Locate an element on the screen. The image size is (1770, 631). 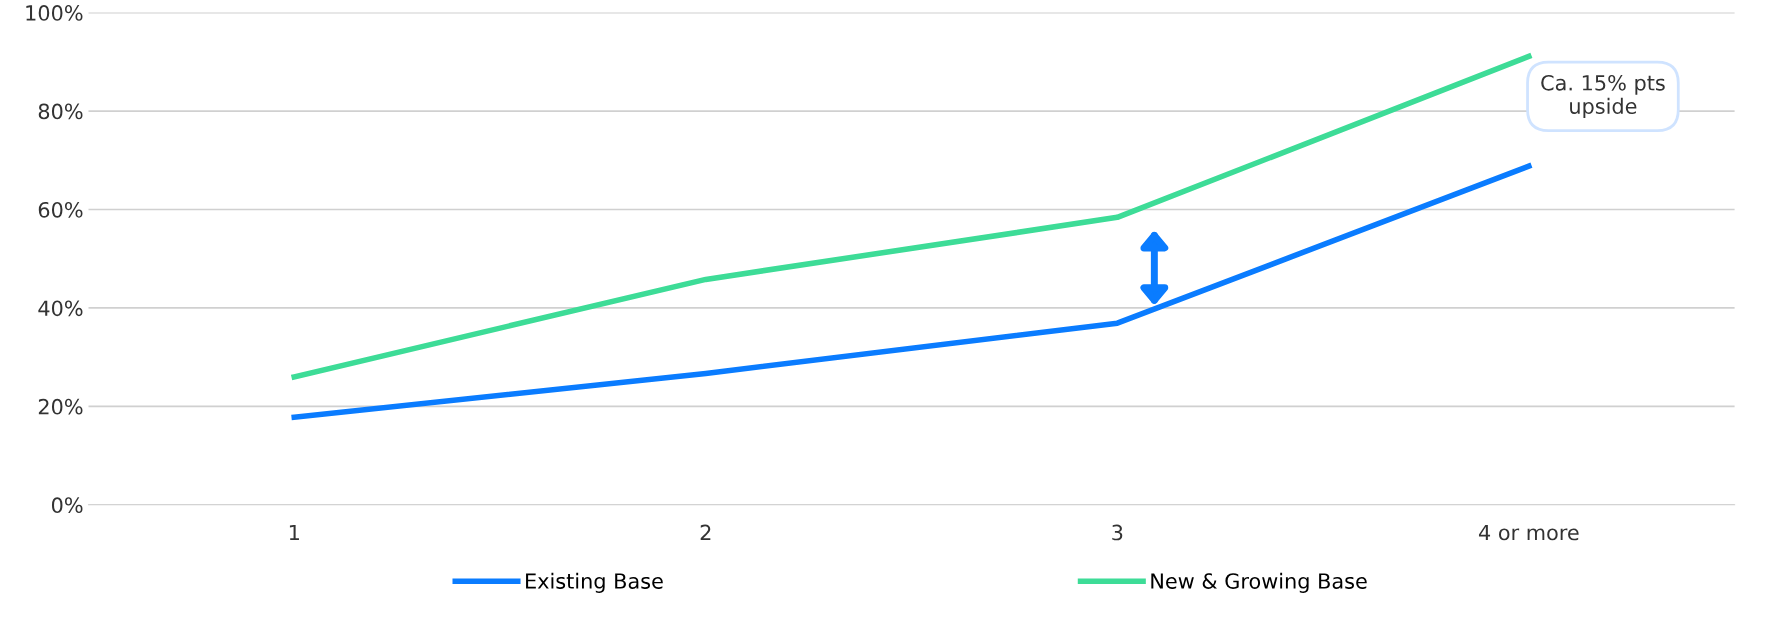
x-tick-label: 3 is located at coordinates (1117, 532).